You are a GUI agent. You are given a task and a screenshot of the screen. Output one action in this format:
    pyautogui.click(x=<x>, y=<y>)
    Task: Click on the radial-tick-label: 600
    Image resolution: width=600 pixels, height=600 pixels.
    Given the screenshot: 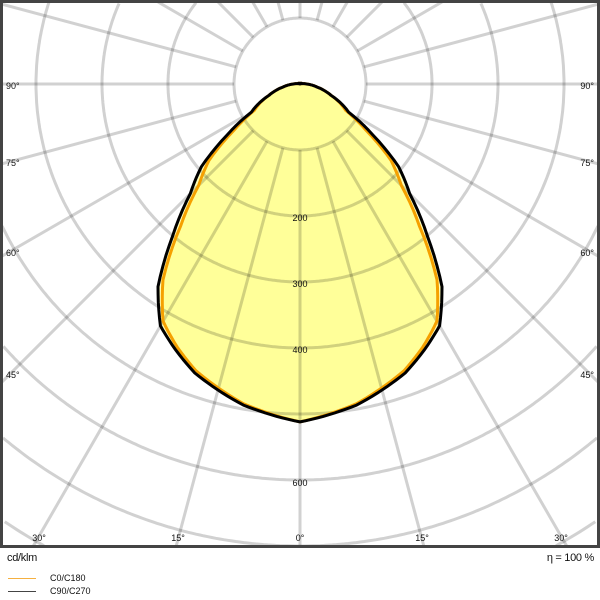 What is the action you would take?
    pyautogui.click(x=299, y=483)
    